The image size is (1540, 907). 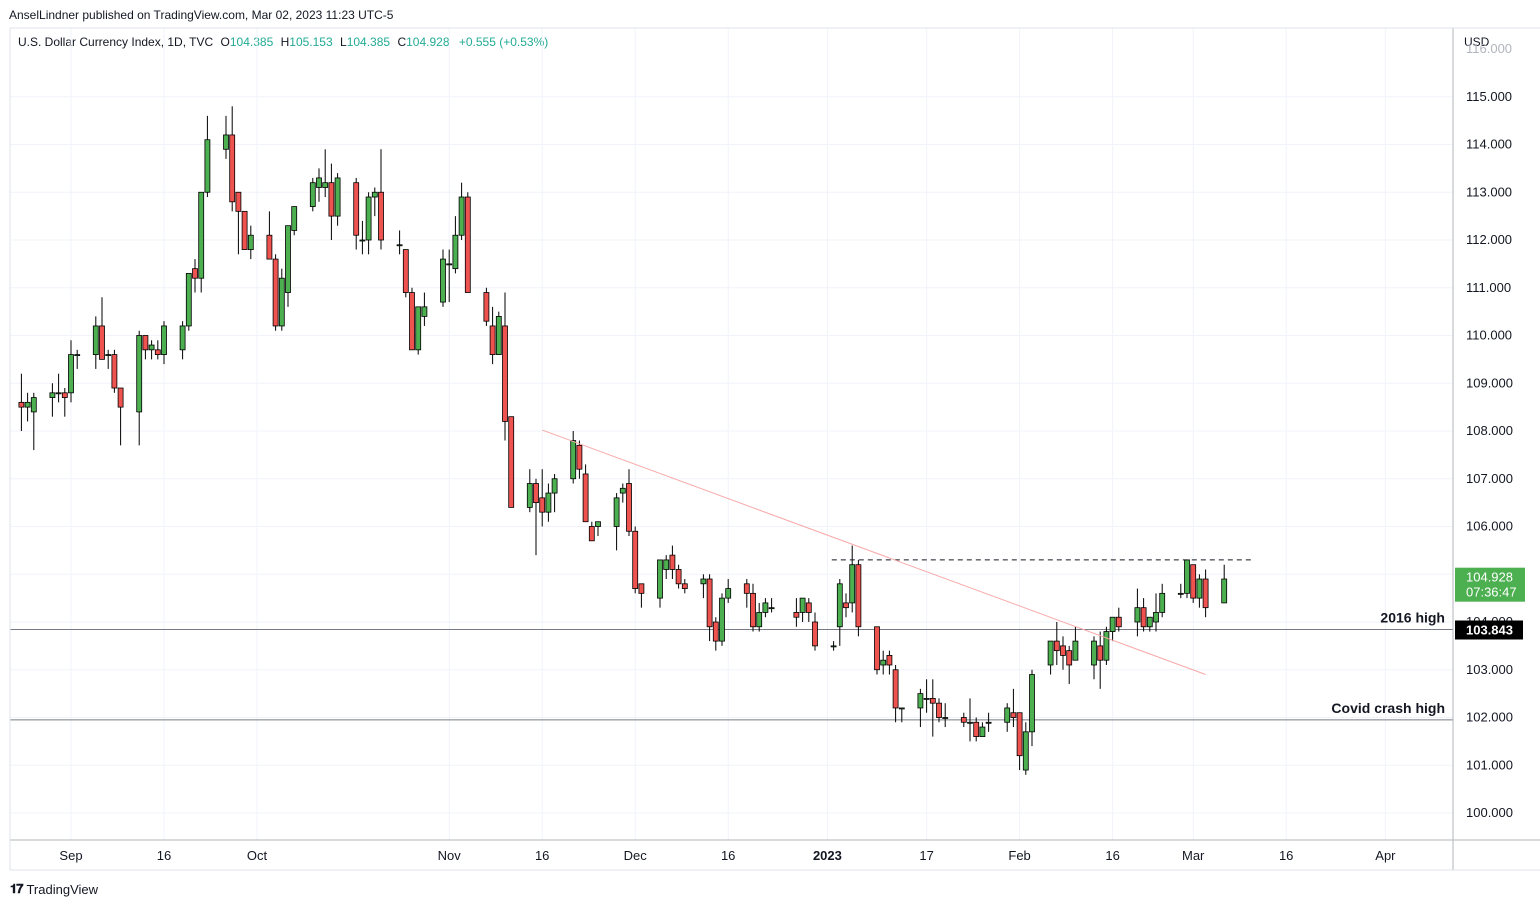 What do you see at coordinates (731, 665) in the screenshot?
I see `levels: 2016 high Covid crash high` at bounding box center [731, 665].